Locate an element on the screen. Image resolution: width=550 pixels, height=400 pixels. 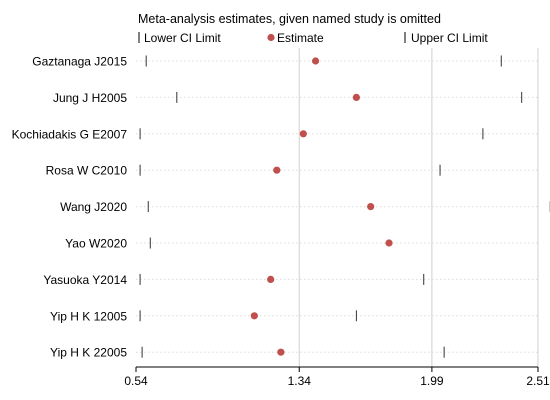
study-label: Yip H K 12005 is located at coordinates (88, 316).